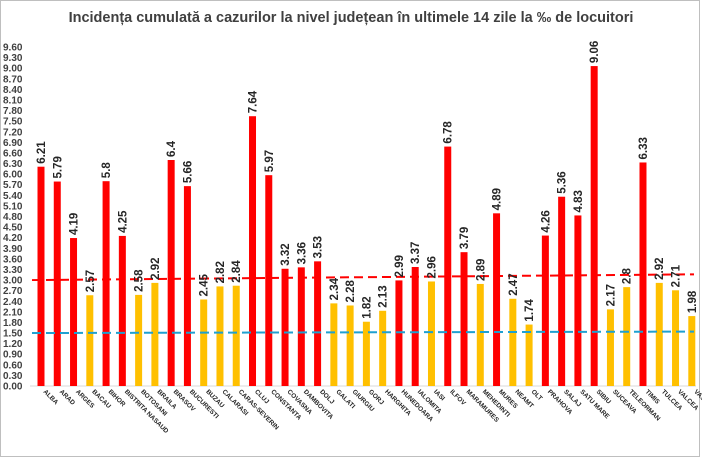 This screenshot has width=702, height=459. What do you see at coordinates (13, 217) in the screenshot?
I see `y-tick-label: 4.80` at bounding box center [13, 217].